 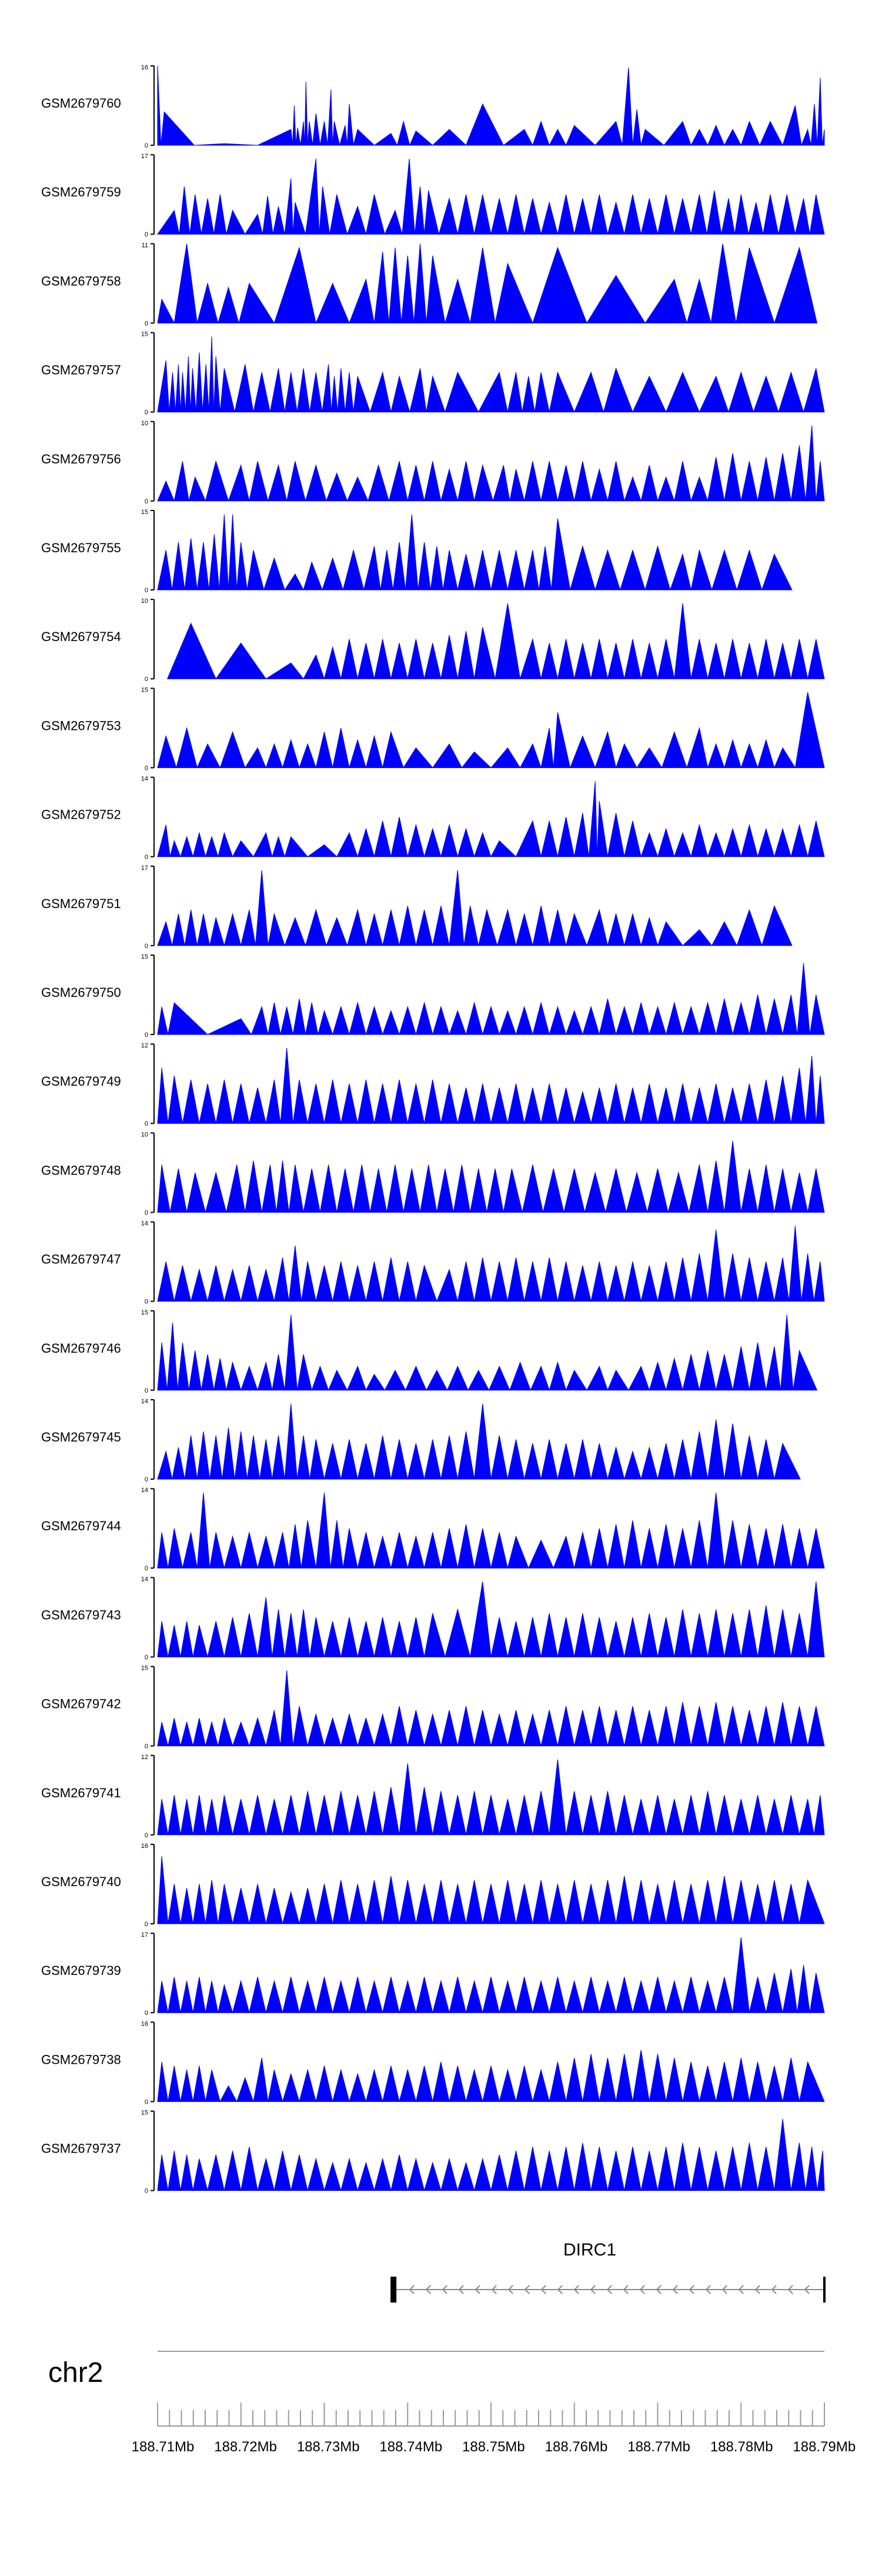 I want to click on axis-tick-label: 188.79Mb, so click(x=824, y=2447).